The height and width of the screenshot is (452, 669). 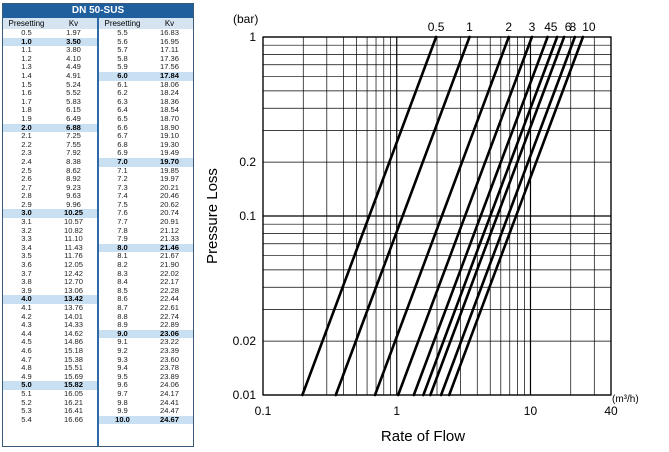 What do you see at coordinates (50, 231) in the screenshot?
I see `table-row: 3.2 10.82` at bounding box center [50, 231].